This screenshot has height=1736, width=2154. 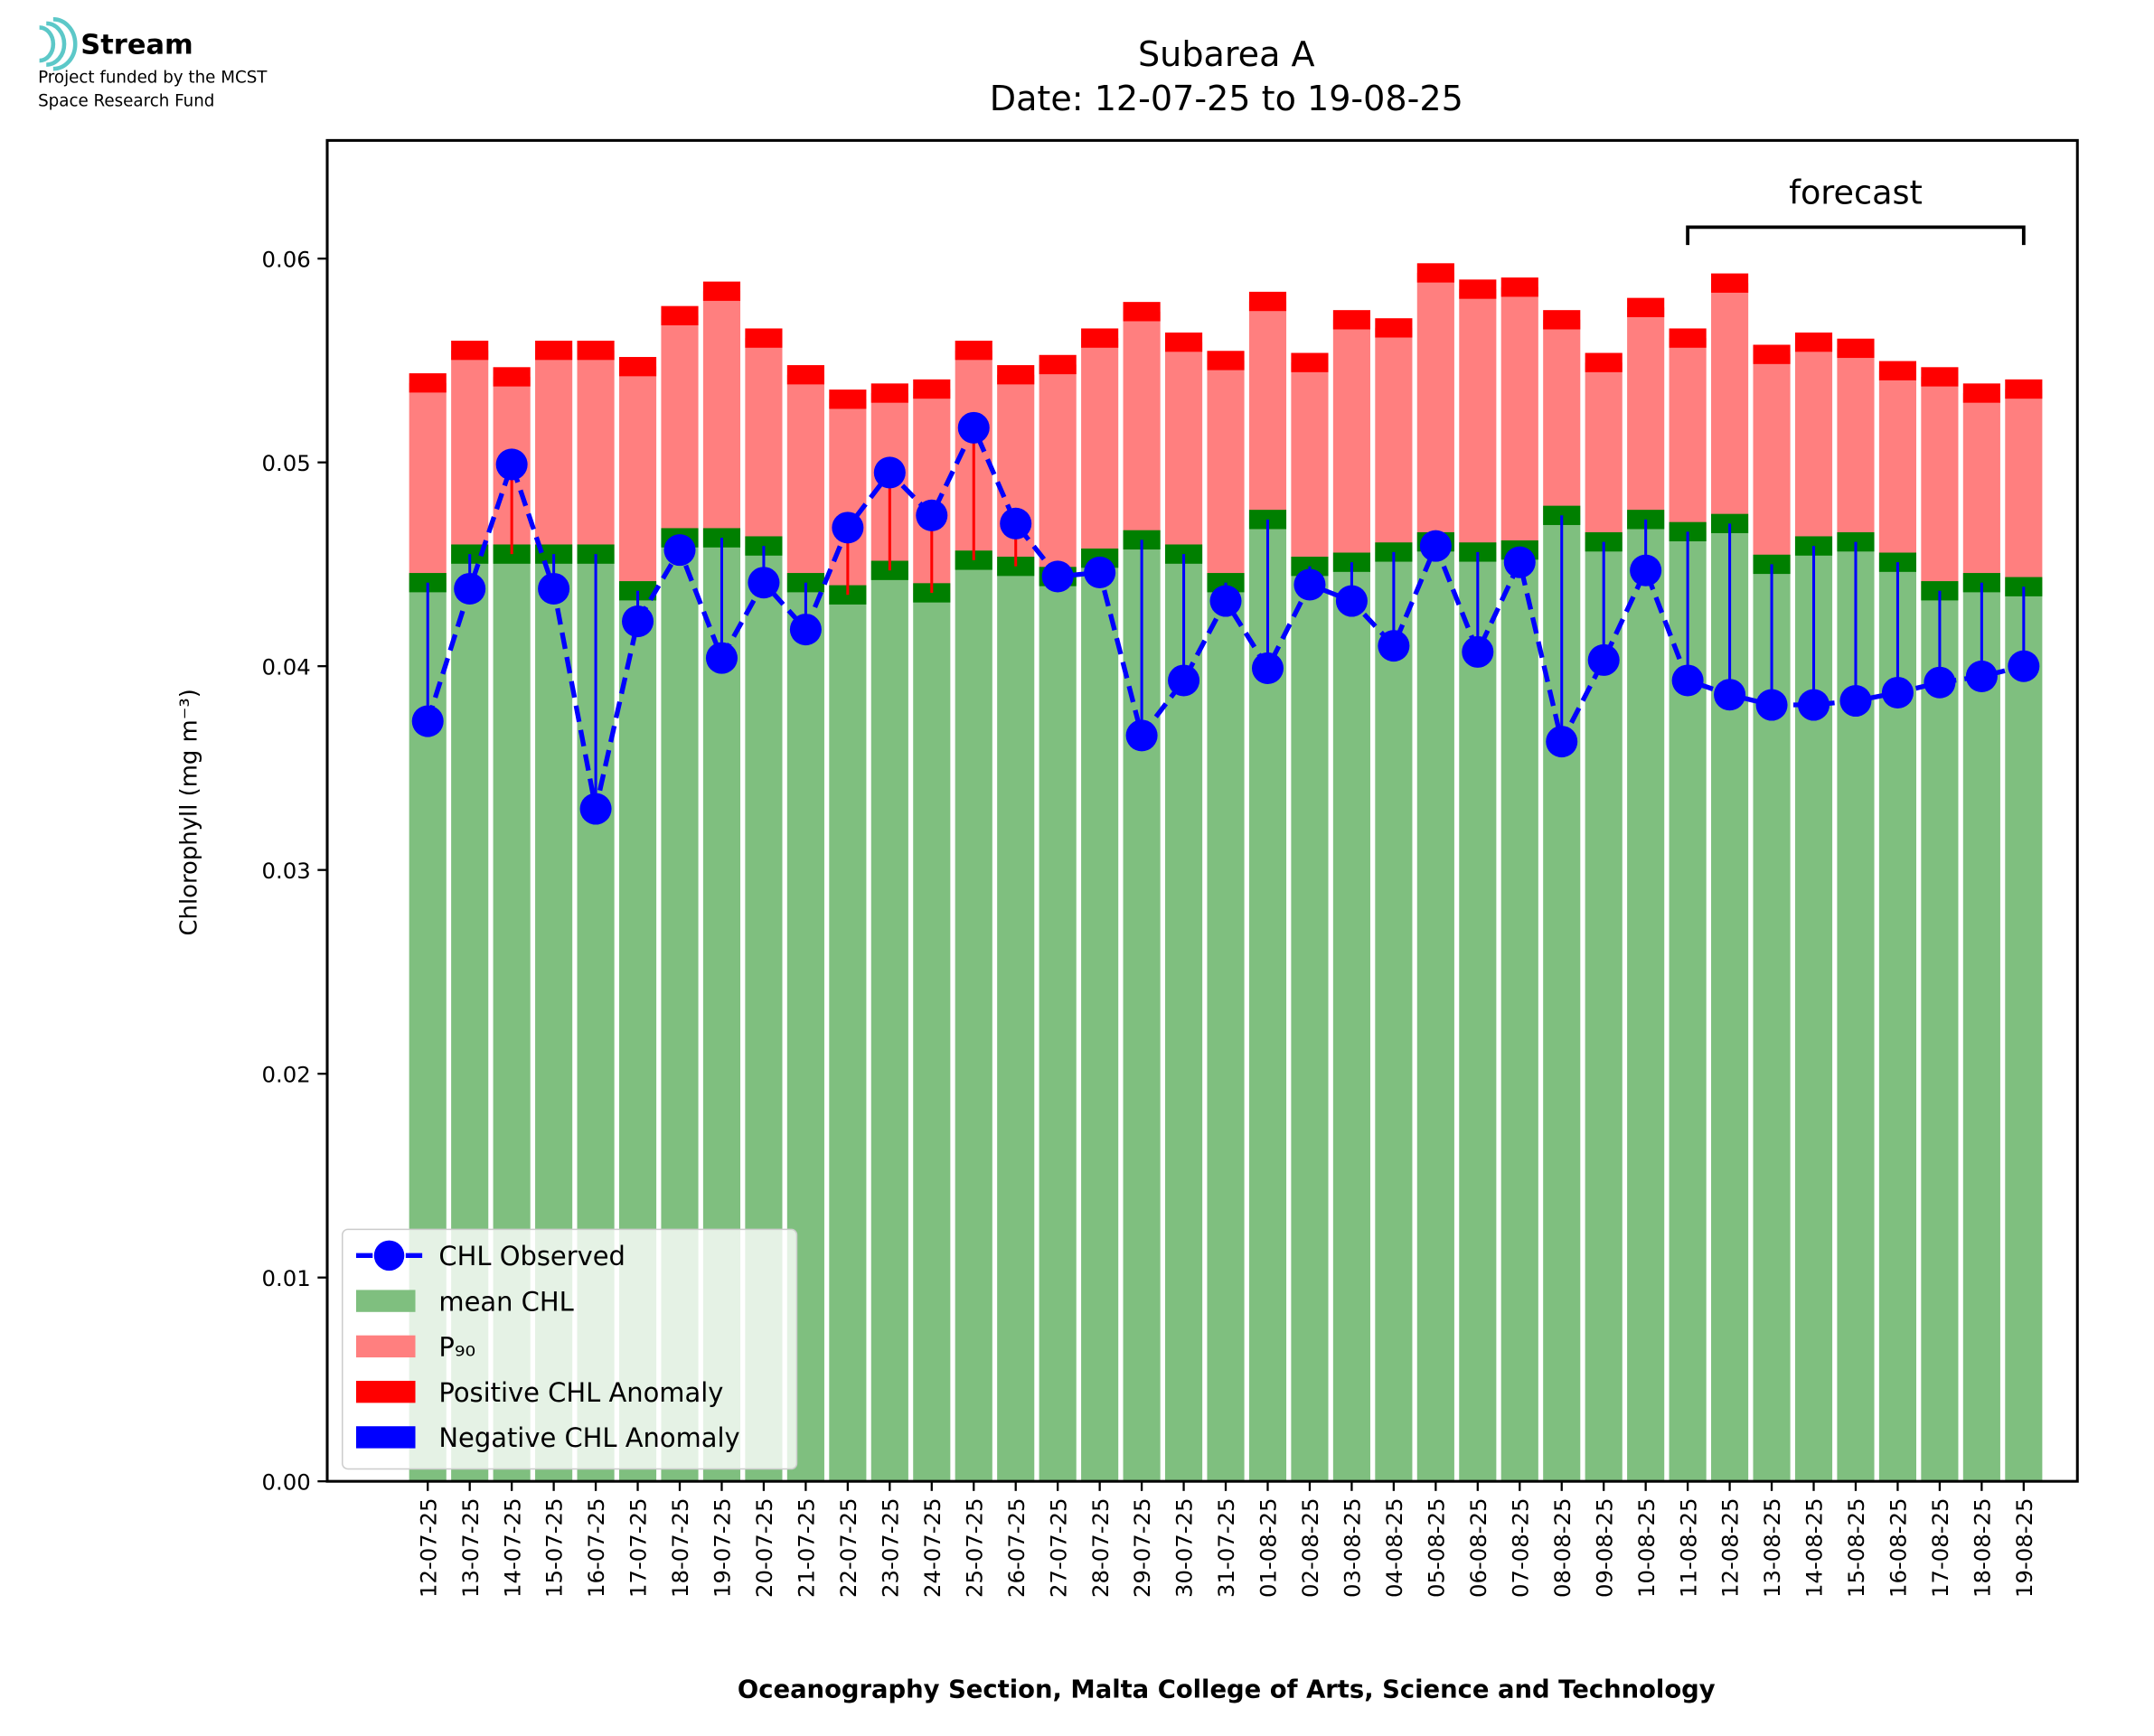 I want to click on x-tick-label: 15-07-25, so click(x=554, y=1548).